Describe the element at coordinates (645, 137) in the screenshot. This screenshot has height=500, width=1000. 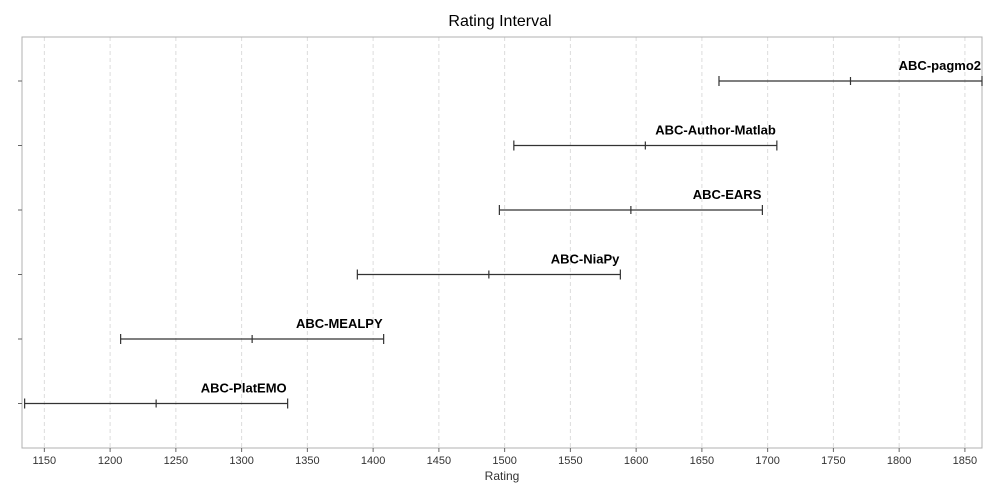
I see `interval-abc-author-matlab: ABC-Author-Matlab` at that location.